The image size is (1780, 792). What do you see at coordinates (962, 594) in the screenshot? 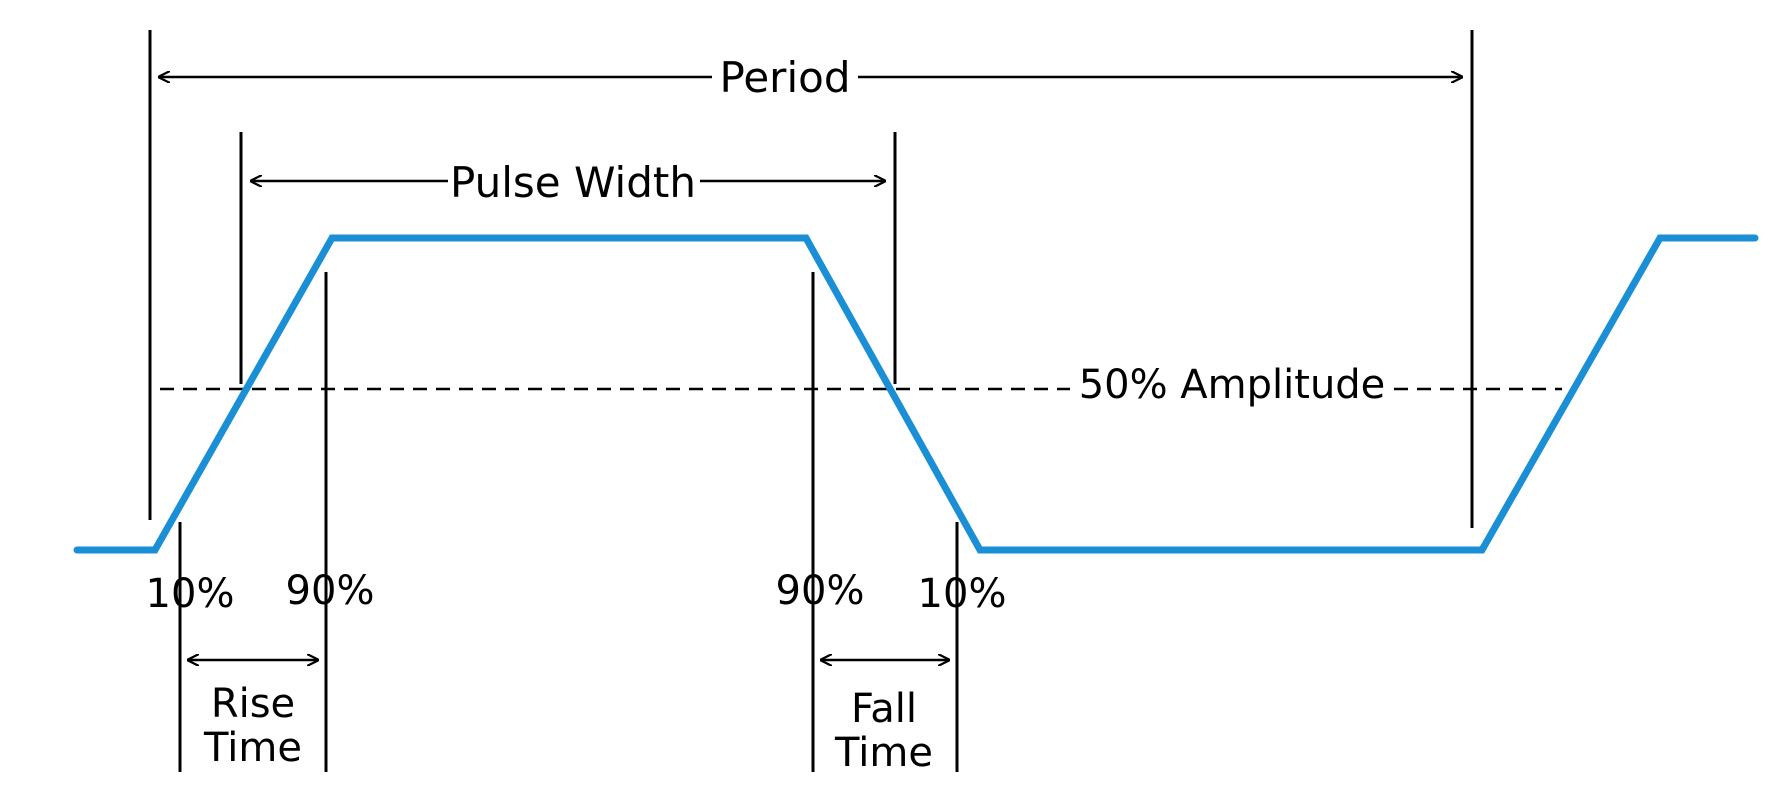
I see `fall-10-label: 10%` at bounding box center [962, 594].